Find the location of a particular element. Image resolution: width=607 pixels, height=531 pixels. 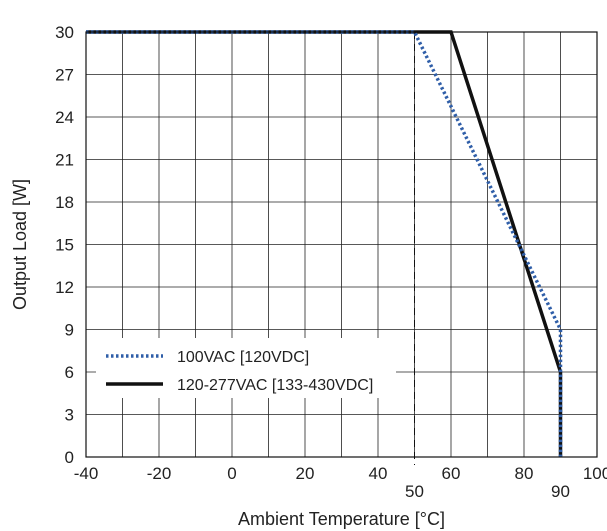

y-tick-labels: 0 3 6 9 12 15 18 21 24 27 30 is located at coordinates (64, 245).